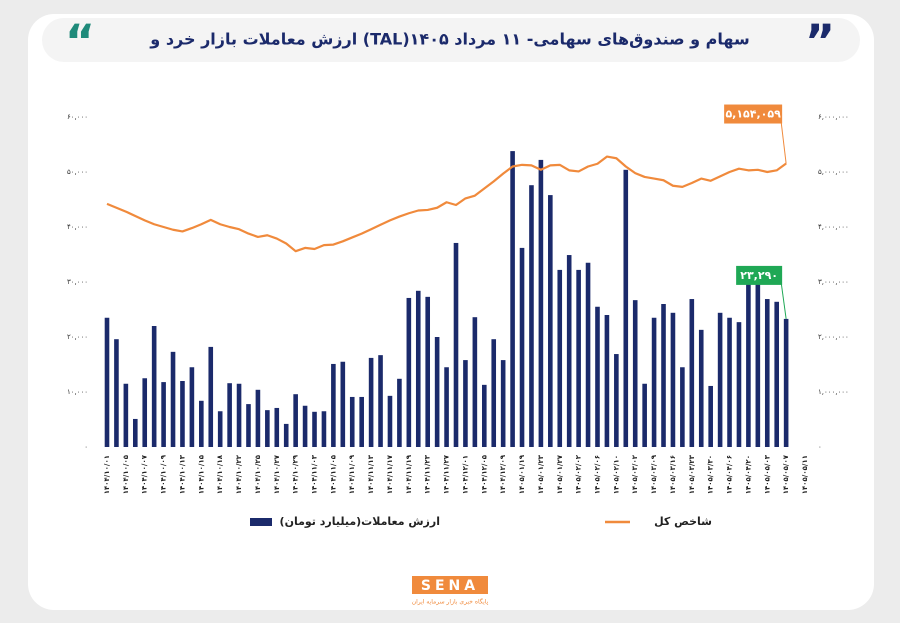 The image size is (900, 623). What do you see at coordinates (201, 474) in the screenshot?
I see `x-tick-label: ۱۴۰۴/۱۰/۱۵` at bounding box center [201, 474].